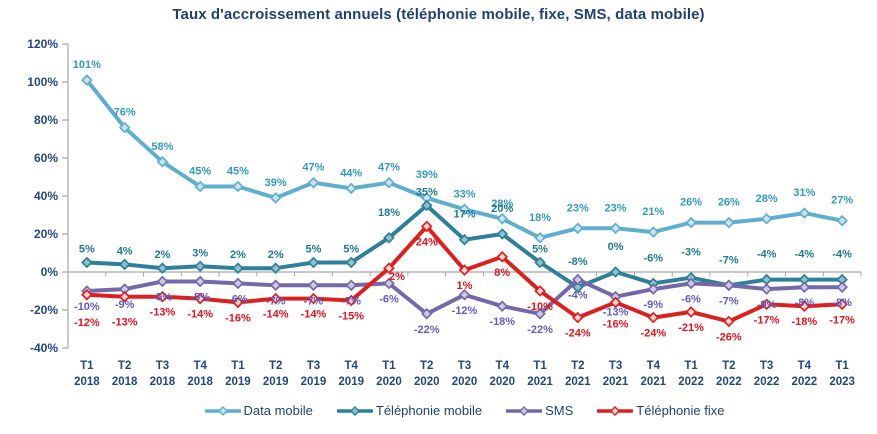  Describe the element at coordinates (540, 307) in the screenshot. I see `data-label: -10%` at that location.